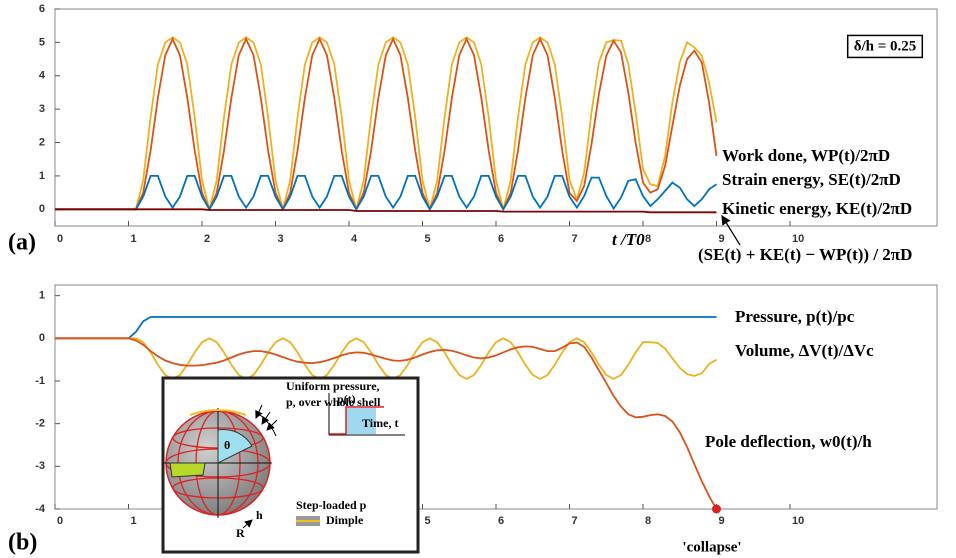 The height and width of the screenshot is (558, 956). Describe the element at coordinates (716, 509) in the screenshot. I see `collapse-point` at that location.